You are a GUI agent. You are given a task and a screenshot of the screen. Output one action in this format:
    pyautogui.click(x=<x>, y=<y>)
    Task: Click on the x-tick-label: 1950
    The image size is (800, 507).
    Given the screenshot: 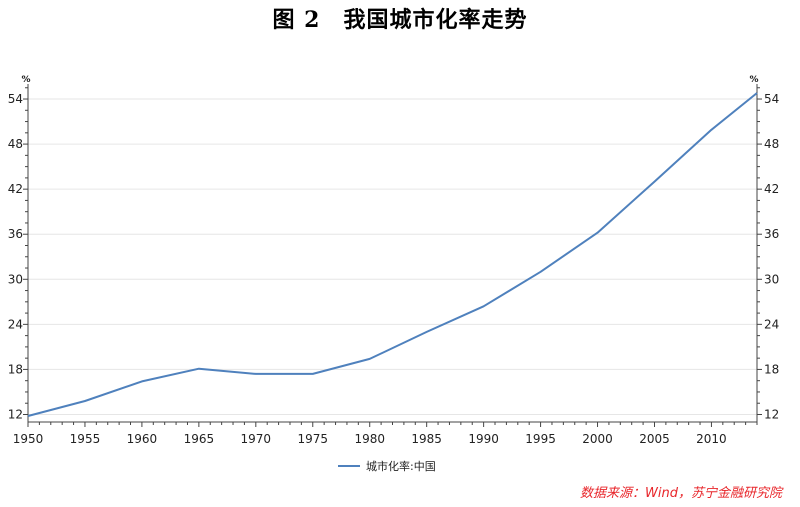 What is the action you would take?
    pyautogui.click(x=28, y=439)
    